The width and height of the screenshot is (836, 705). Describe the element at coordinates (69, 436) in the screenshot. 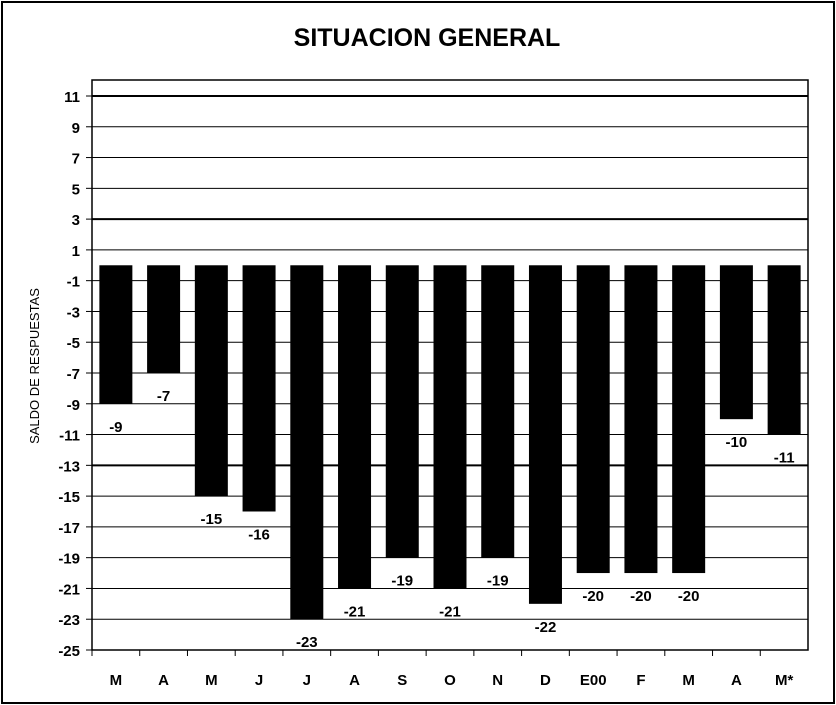

I see `y-tick-label: -11` at that location.